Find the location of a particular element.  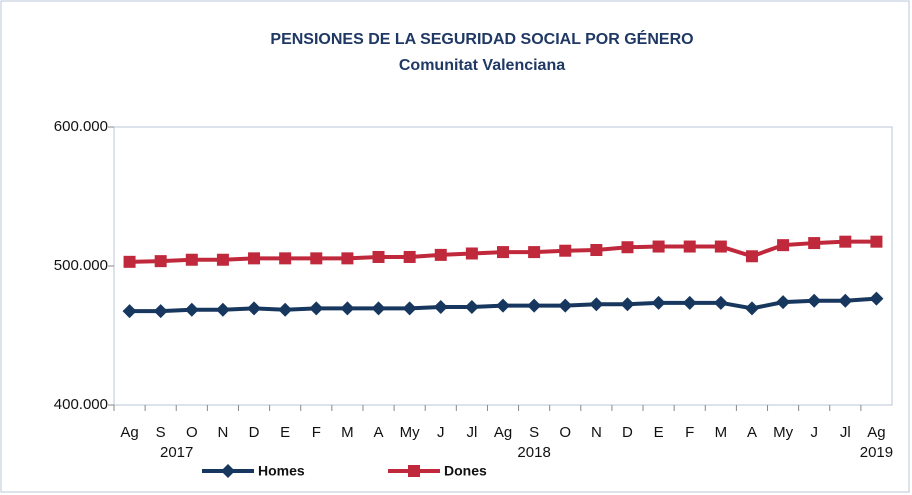

legend-label: Homes is located at coordinates (281, 471).